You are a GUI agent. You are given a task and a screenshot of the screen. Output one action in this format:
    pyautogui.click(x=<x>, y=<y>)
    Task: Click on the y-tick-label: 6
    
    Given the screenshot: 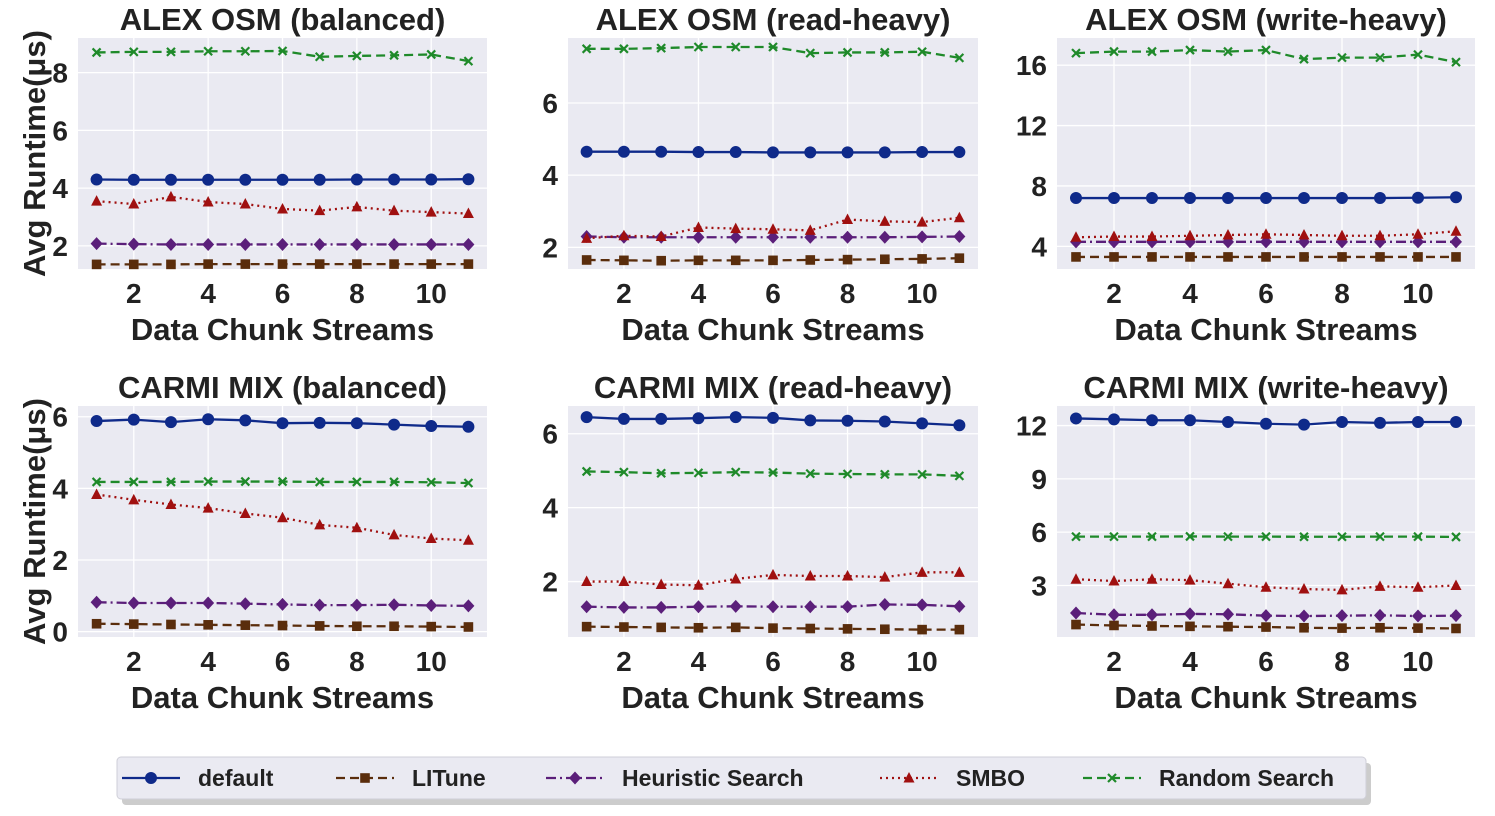 What is the action you would take?
    pyautogui.click(x=60, y=130)
    